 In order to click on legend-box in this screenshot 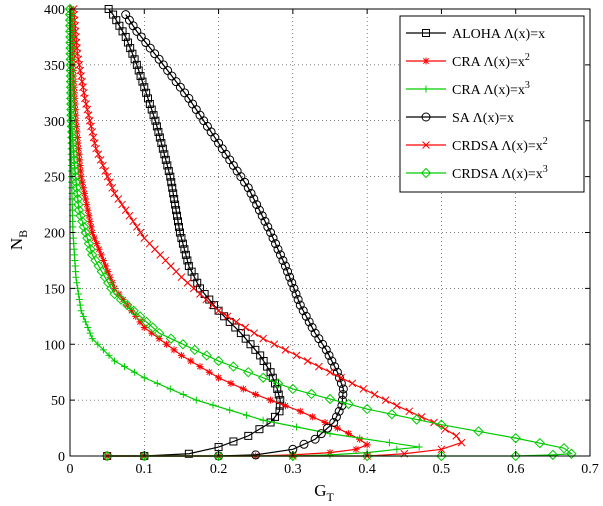, I will do `click(492, 104)`.